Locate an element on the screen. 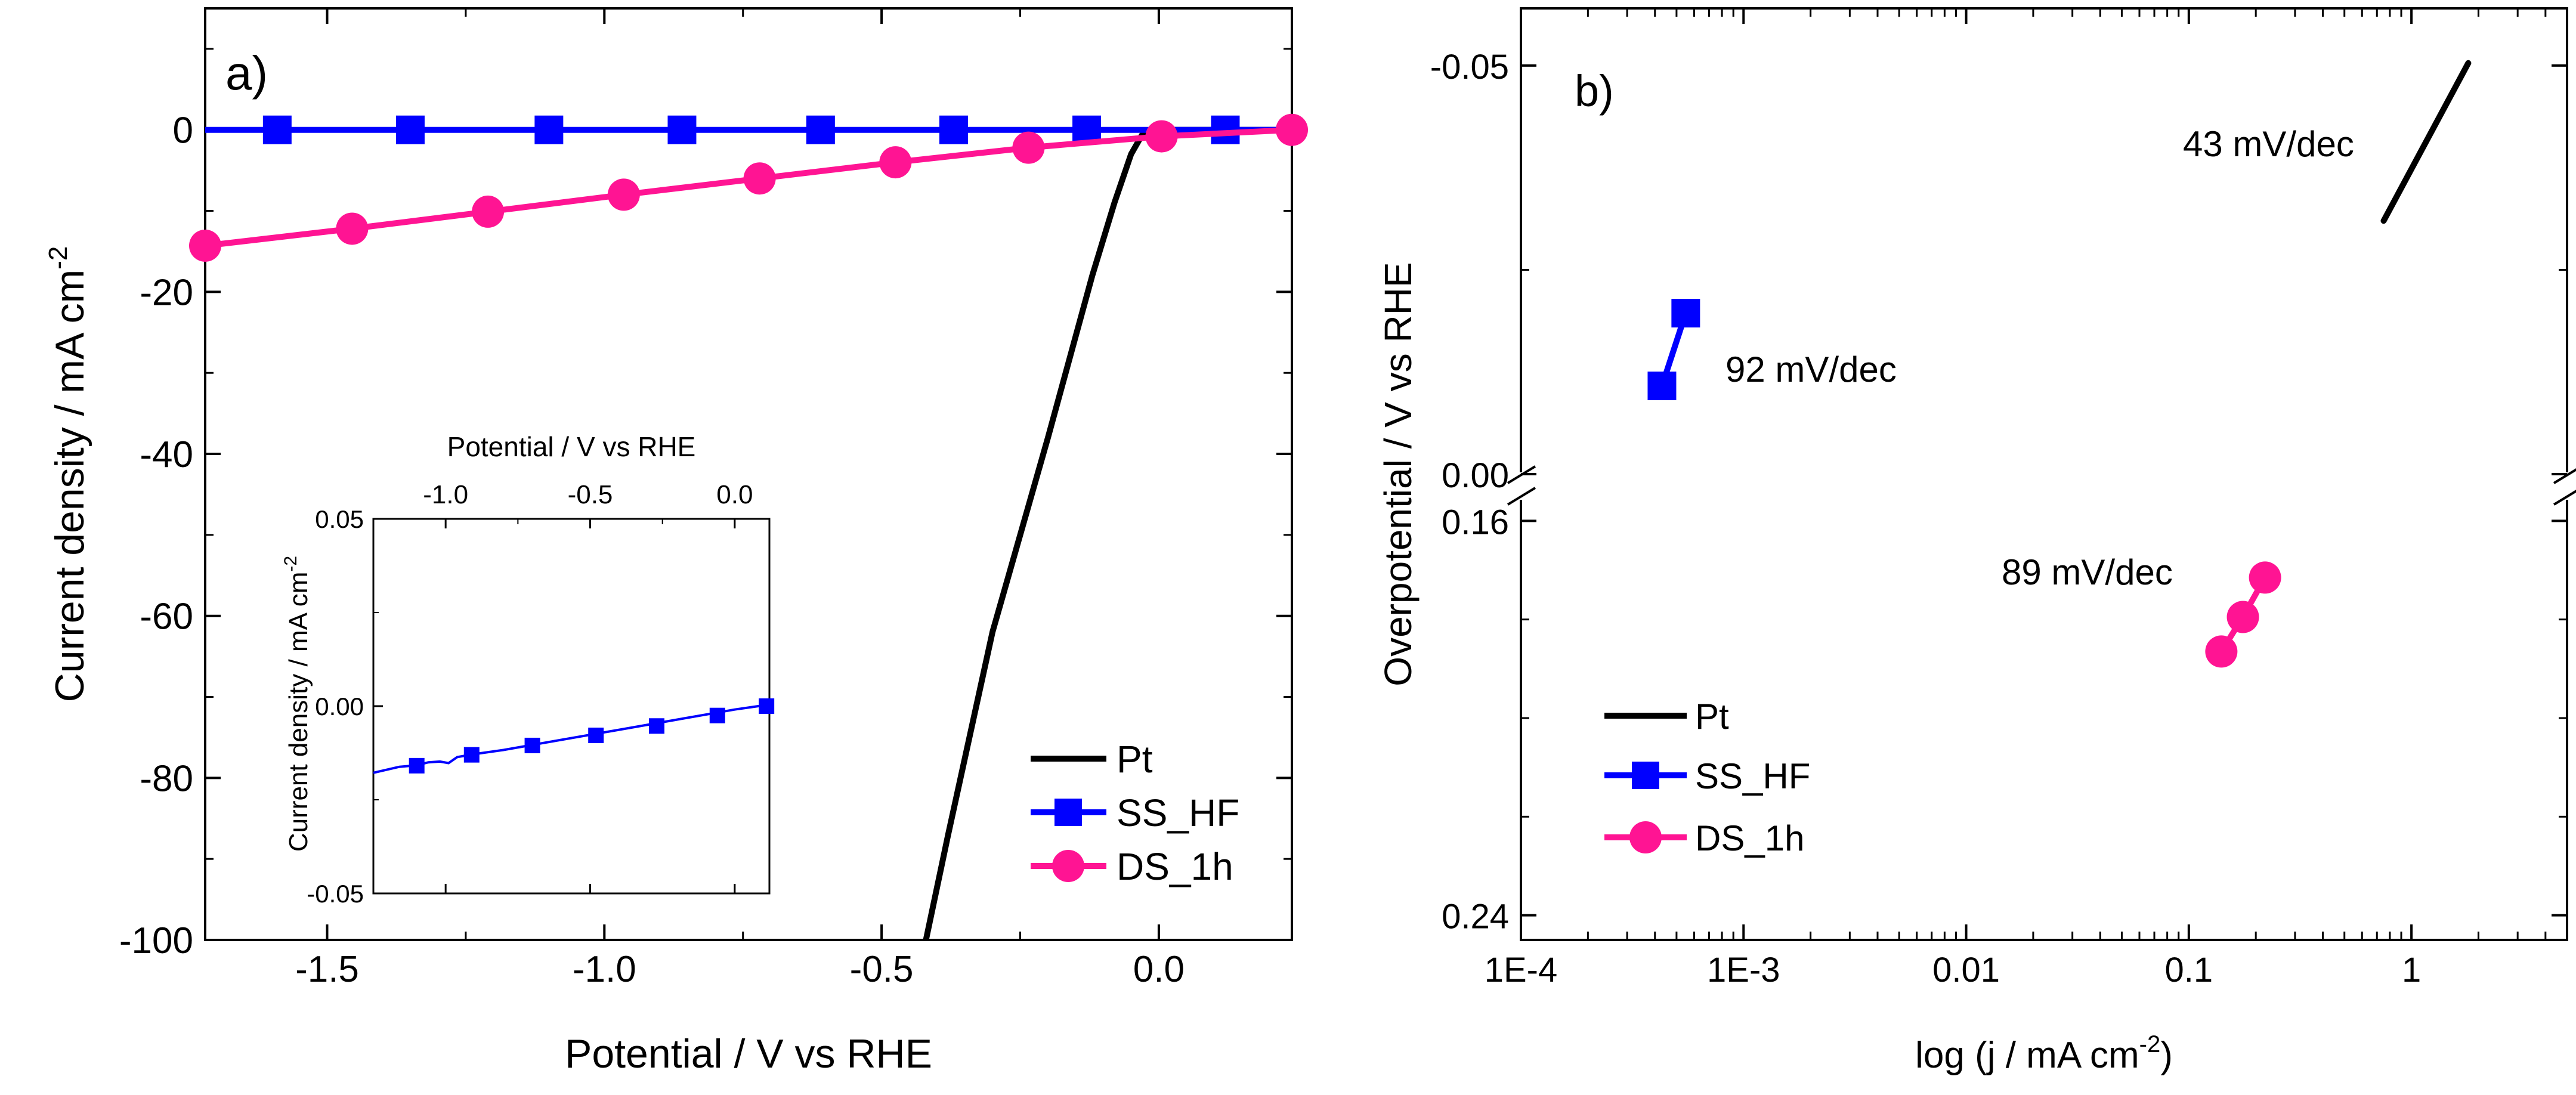  x-tick-label: 1E-3 is located at coordinates (1743, 970).